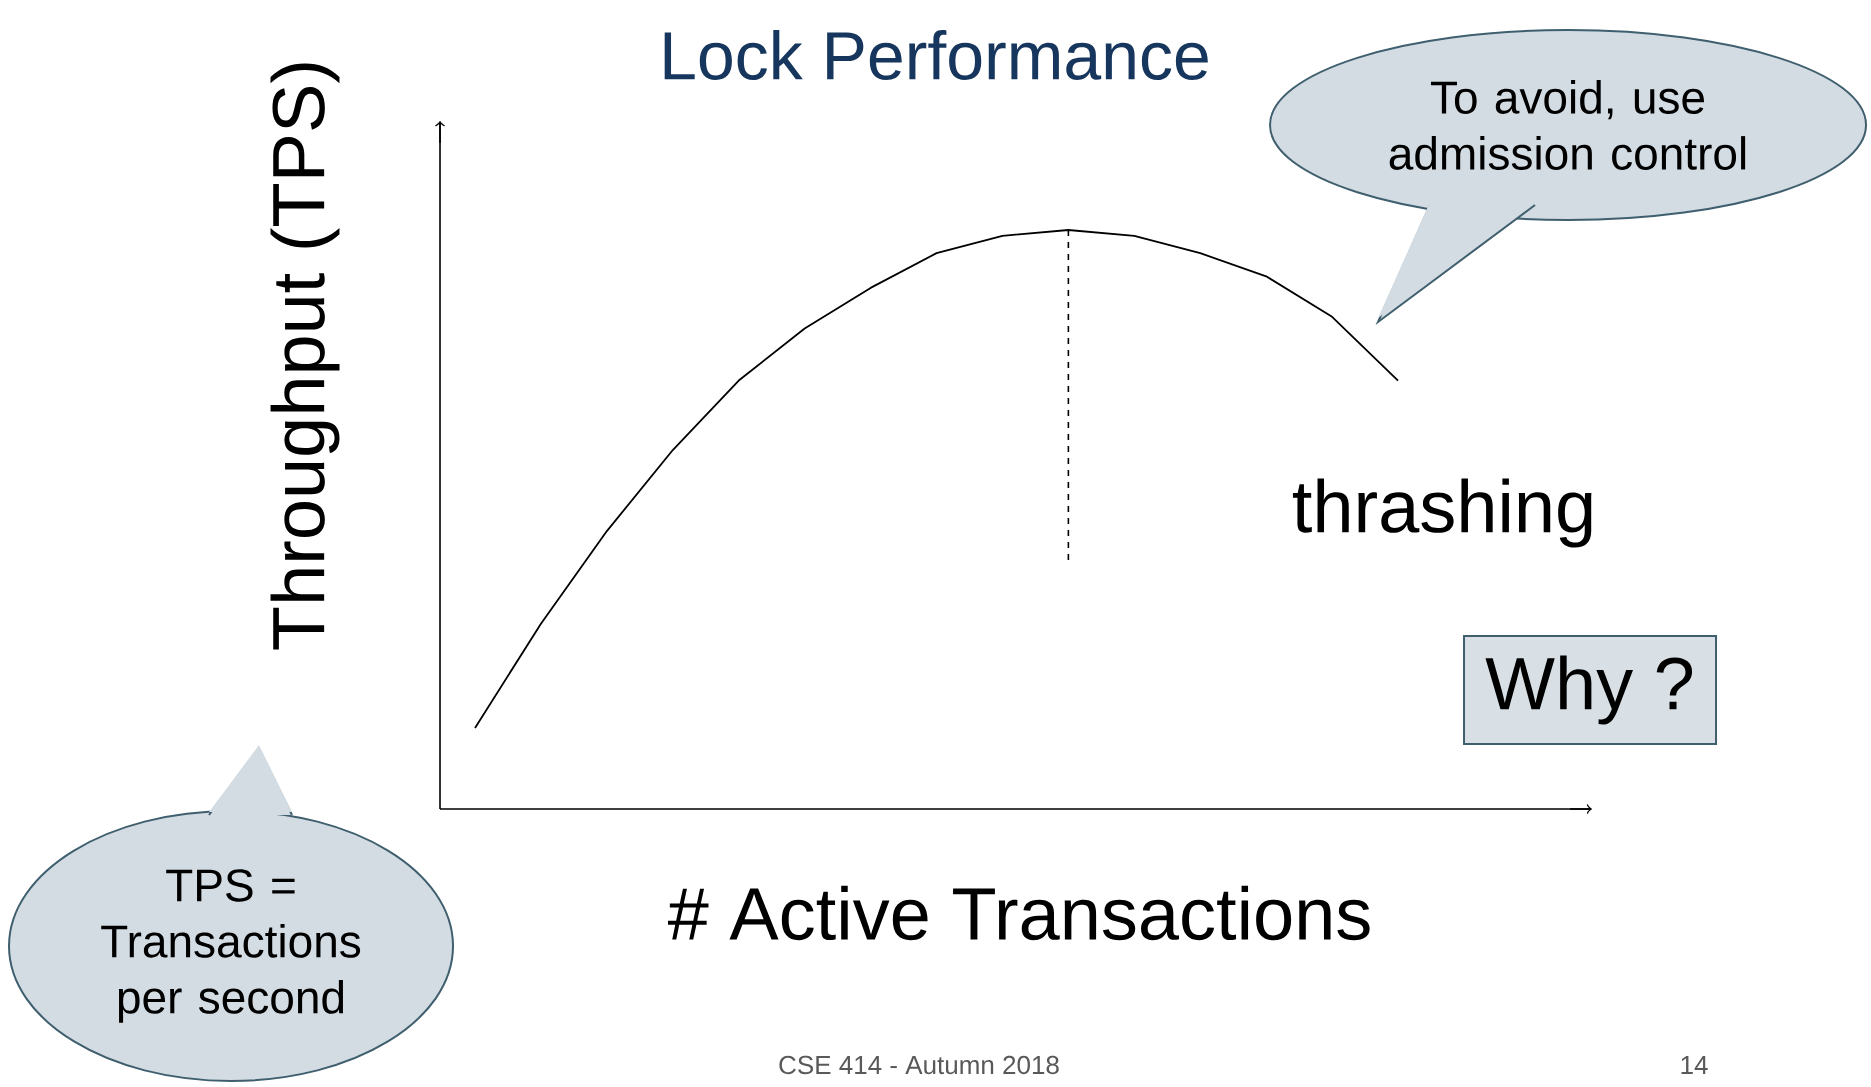 The height and width of the screenshot is (1087, 1871). I want to click on text: Why ?, so click(1589, 690).